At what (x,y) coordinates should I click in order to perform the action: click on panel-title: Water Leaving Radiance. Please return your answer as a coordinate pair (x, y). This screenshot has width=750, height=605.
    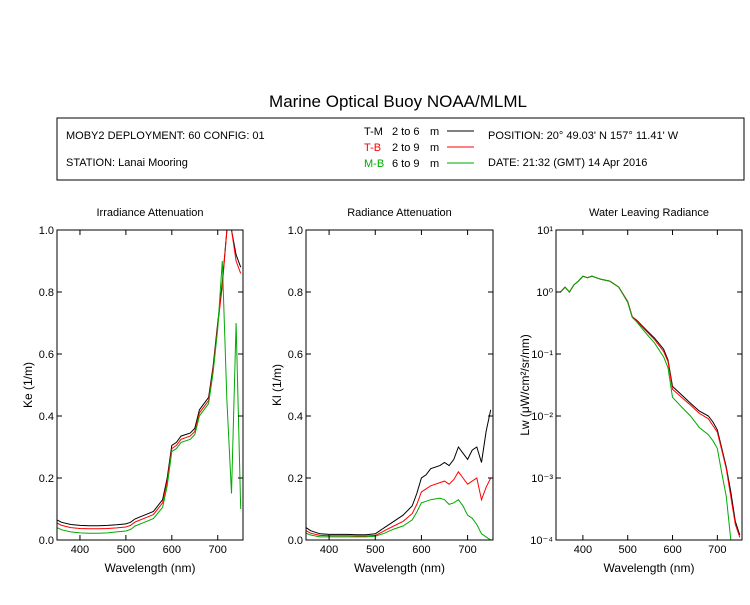
    Looking at the image, I should click on (649, 213).